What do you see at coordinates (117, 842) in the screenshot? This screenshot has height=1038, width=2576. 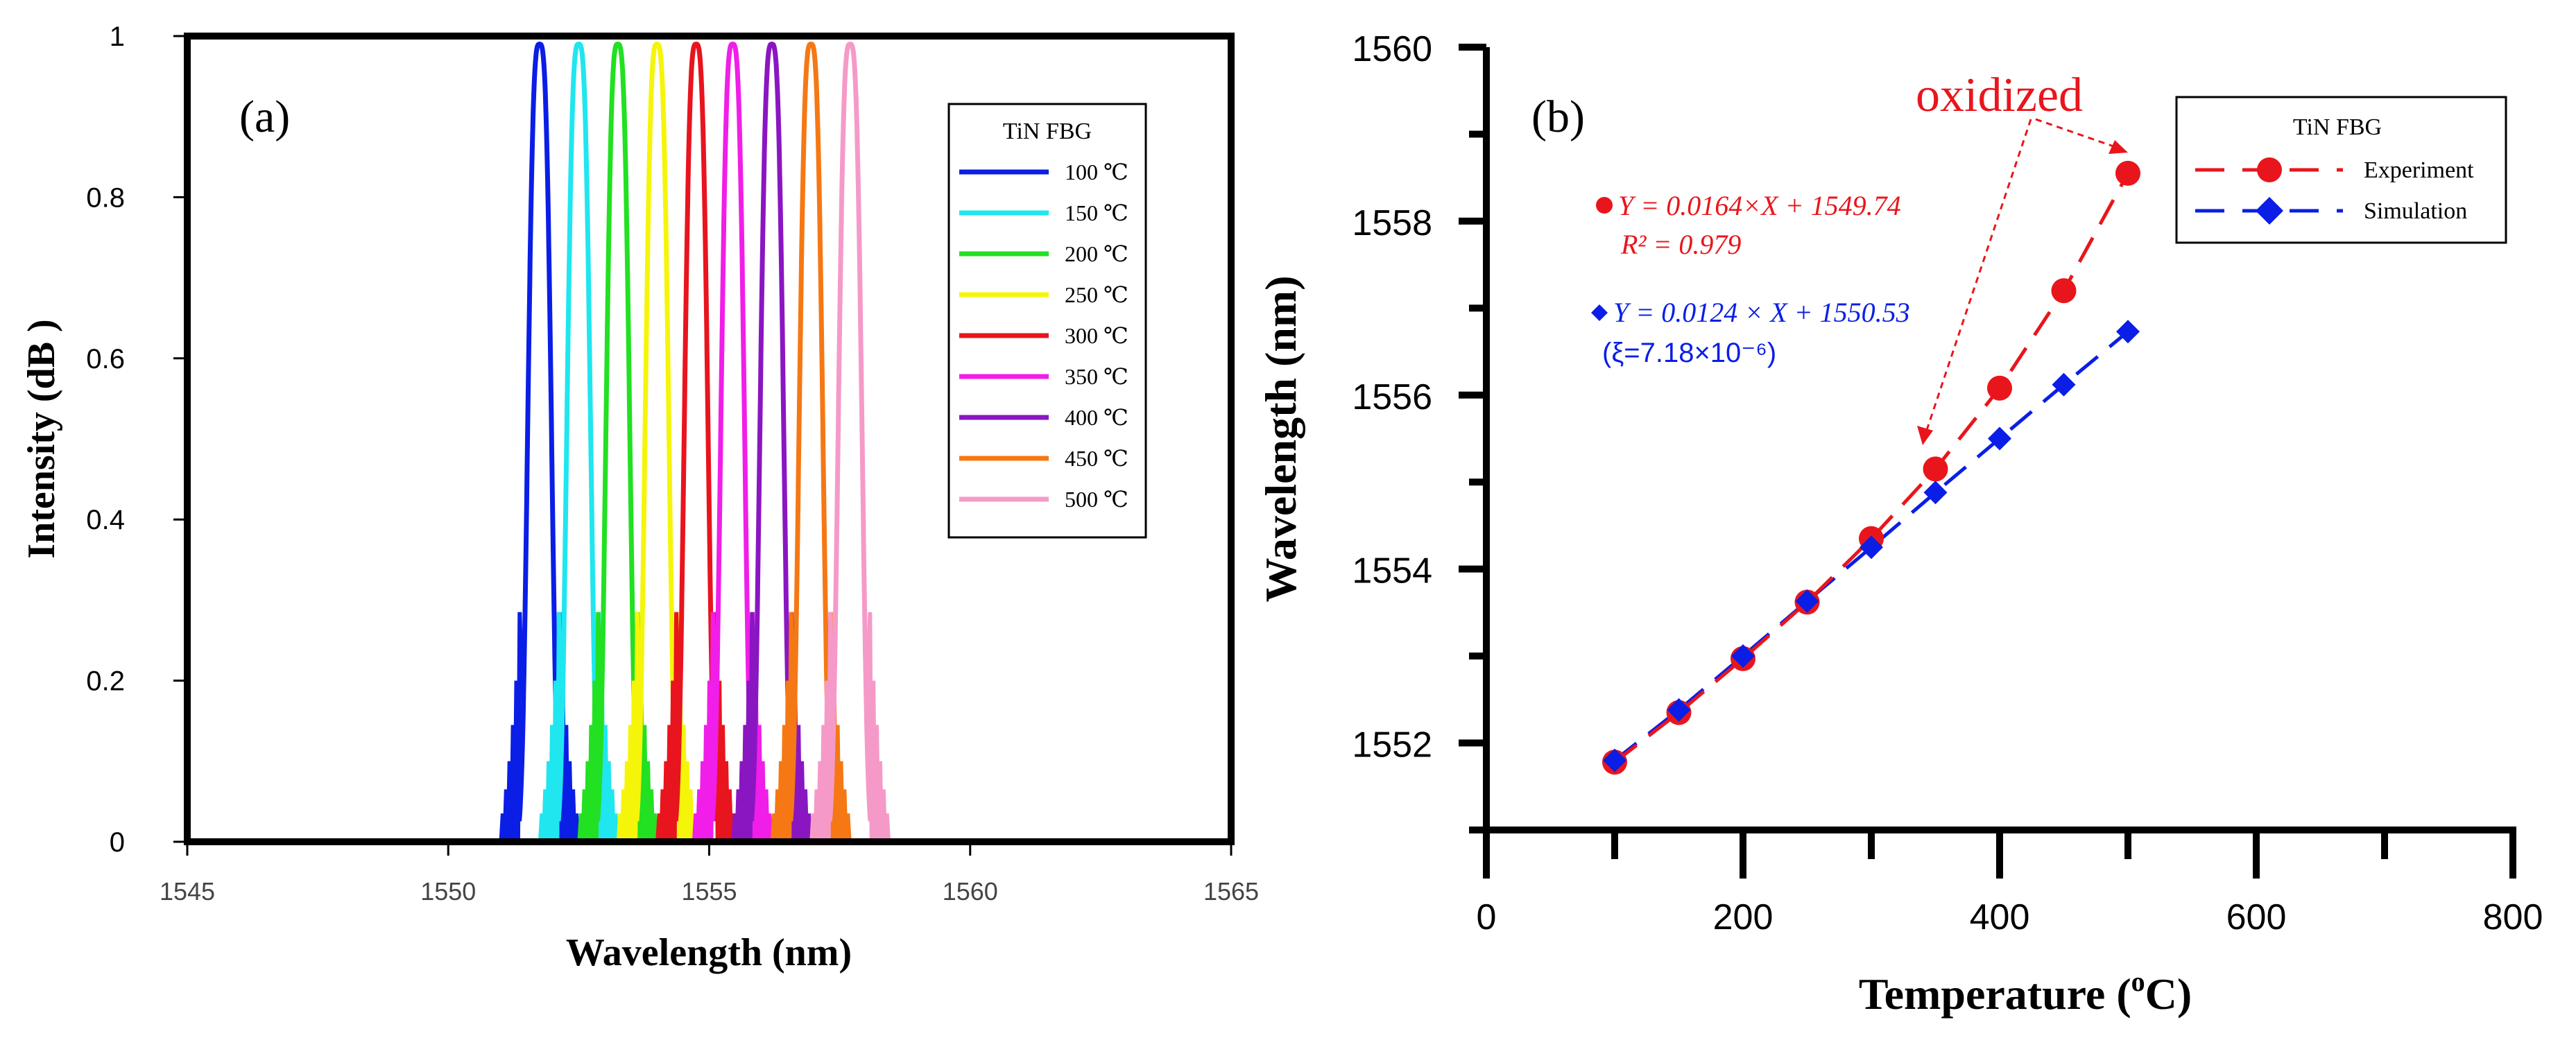 I see `panel-a-y-tick-label-0: 0` at bounding box center [117, 842].